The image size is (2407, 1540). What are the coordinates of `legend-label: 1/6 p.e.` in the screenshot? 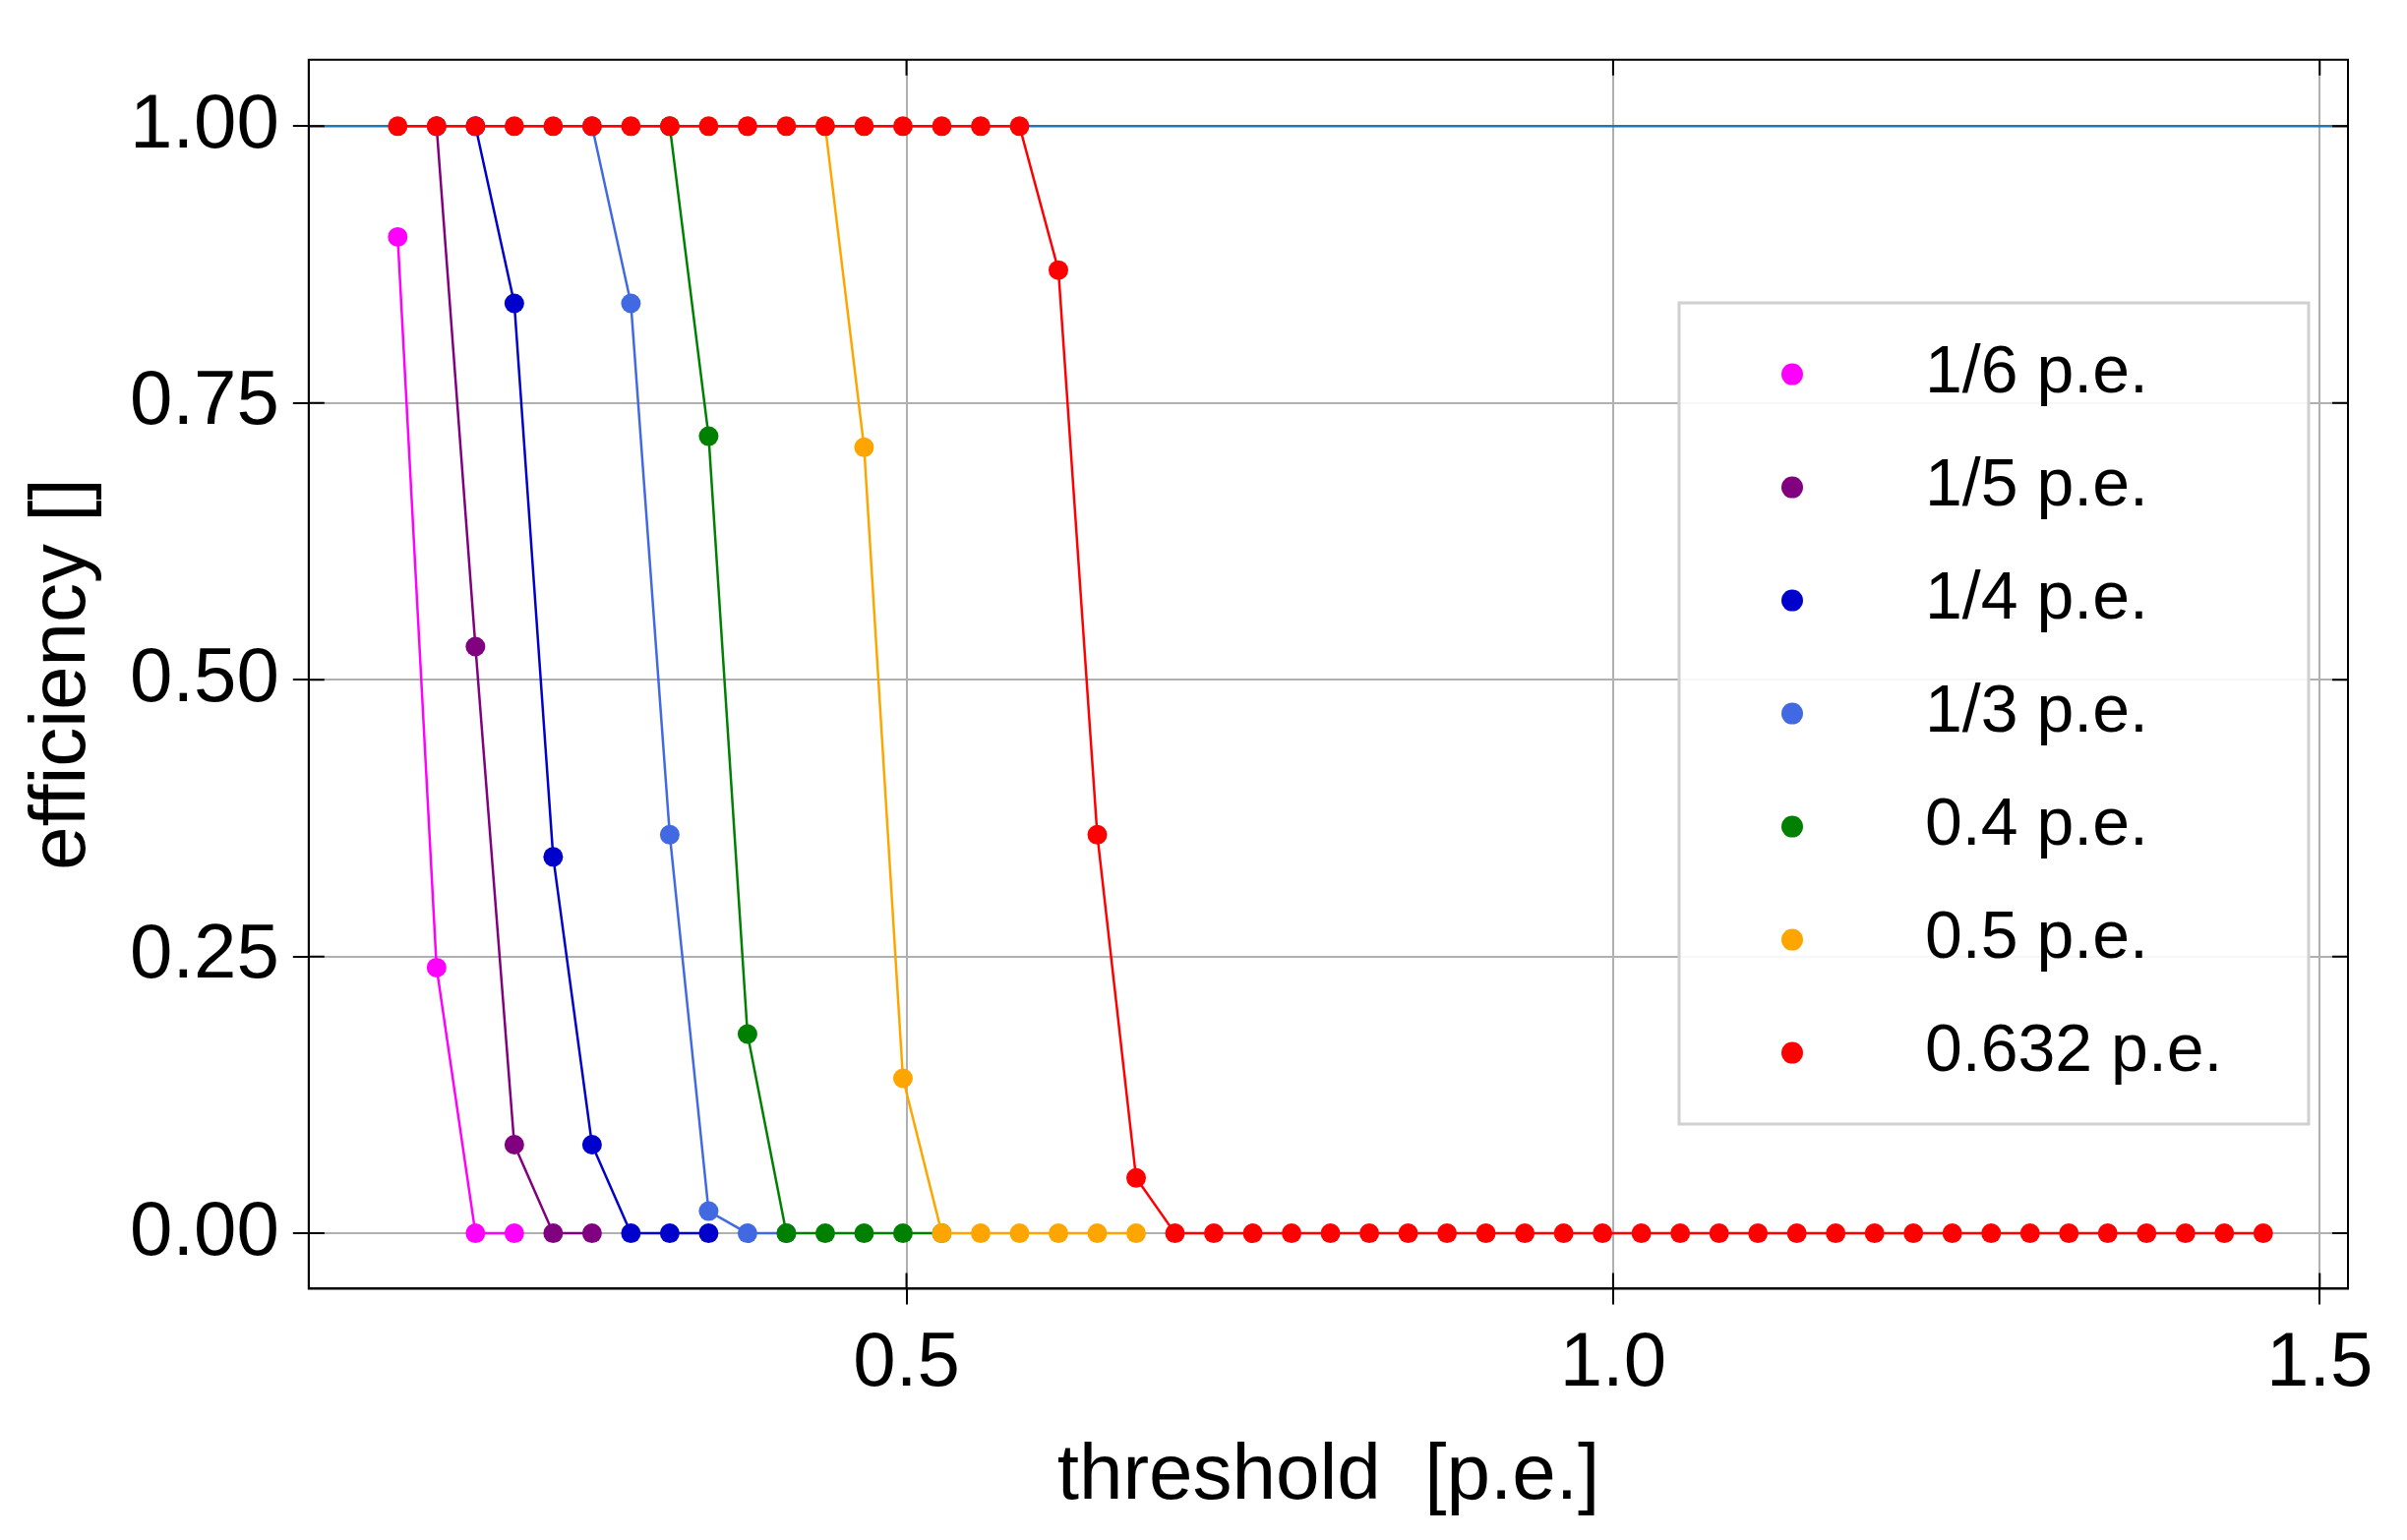 It's located at (2037, 369).